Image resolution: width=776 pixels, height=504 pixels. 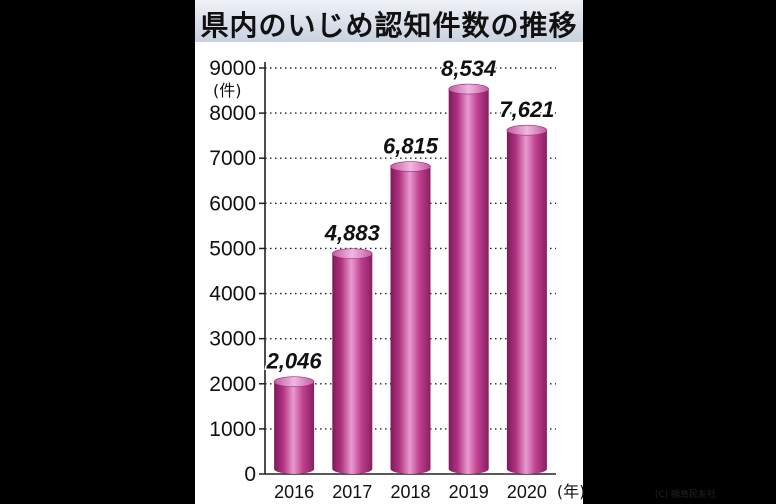 What do you see at coordinates (294, 492) in the screenshot?
I see `x-tick-label: 2016` at bounding box center [294, 492].